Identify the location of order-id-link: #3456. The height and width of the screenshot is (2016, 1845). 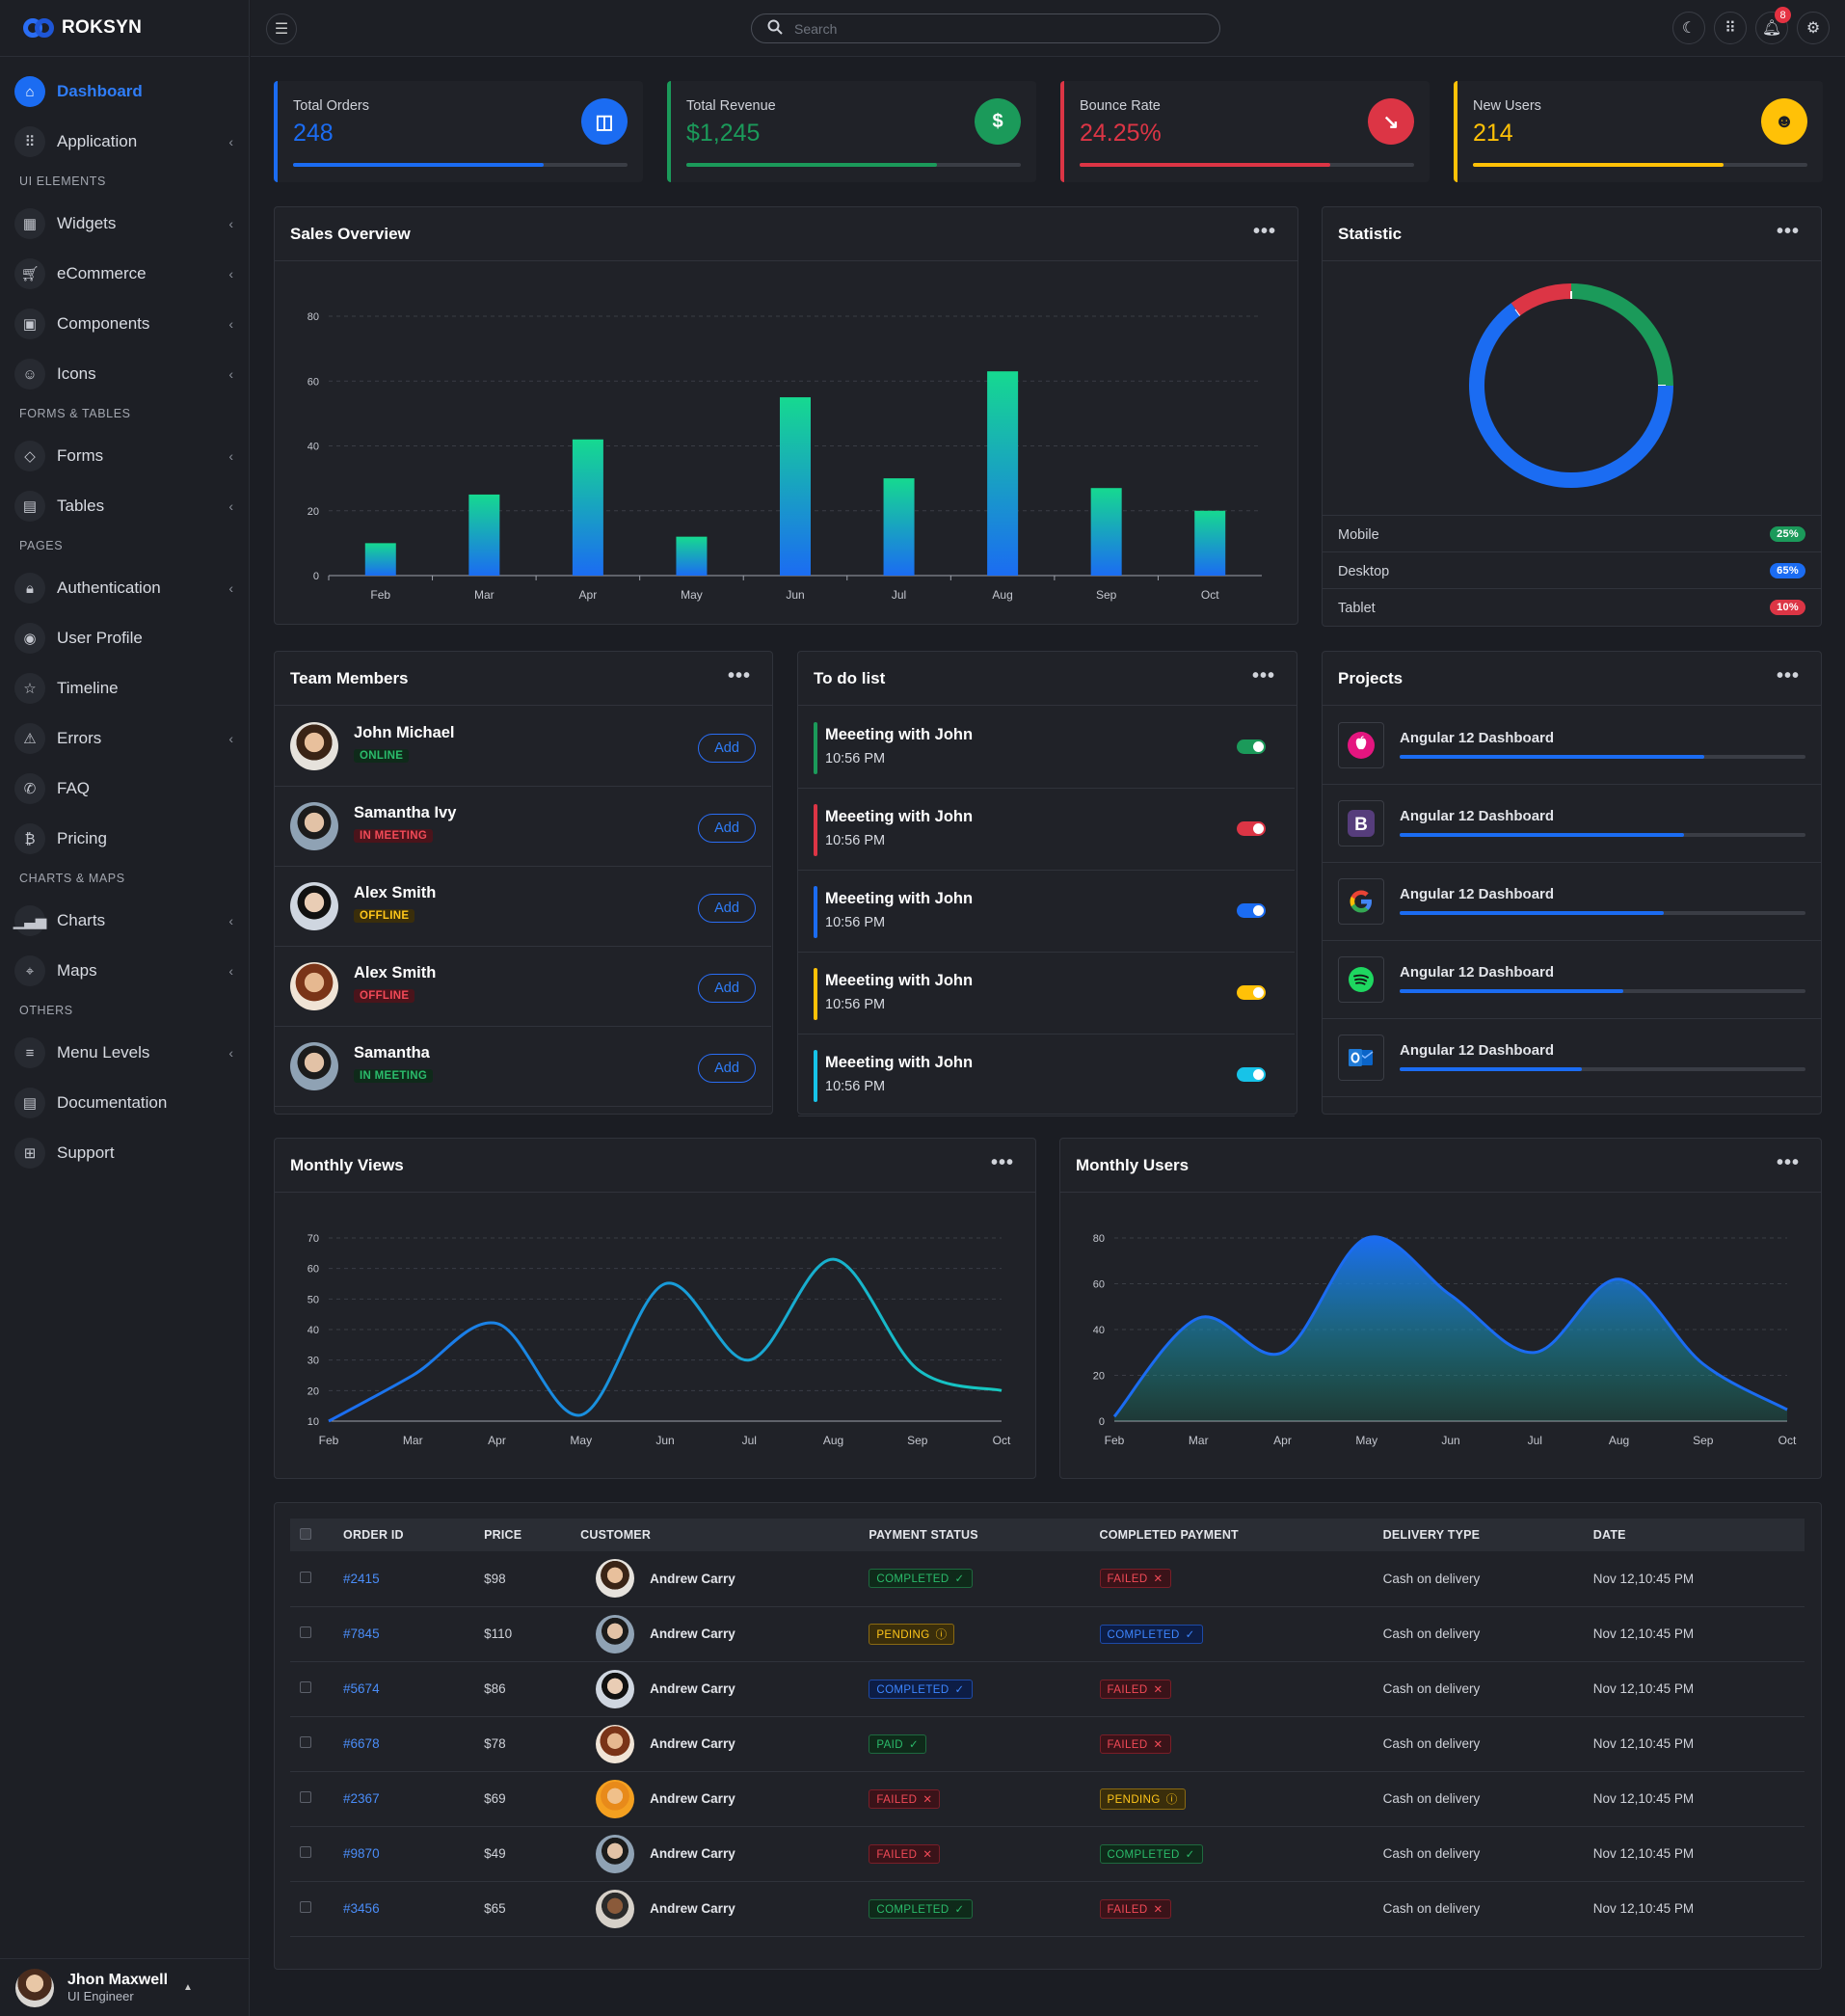
(414, 1909).